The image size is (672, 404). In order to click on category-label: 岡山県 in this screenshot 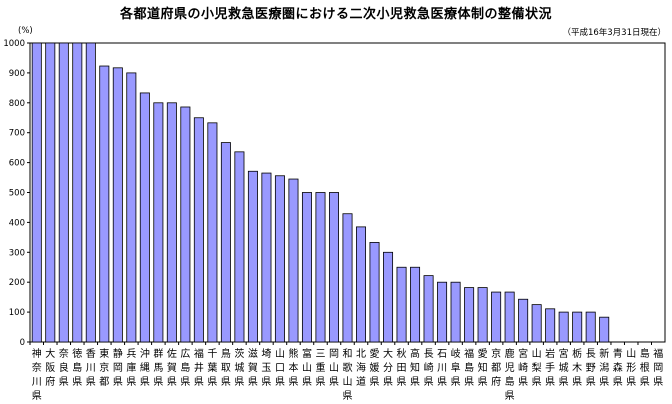, I will do `click(334, 368)`.